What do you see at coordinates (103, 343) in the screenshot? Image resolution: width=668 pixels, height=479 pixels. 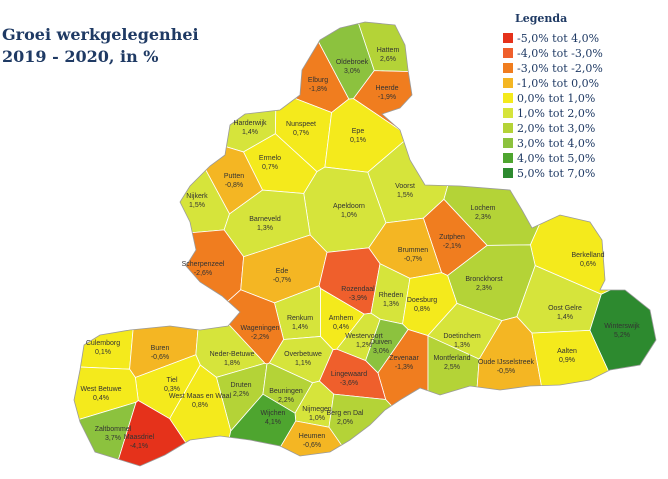 I see `municipality-name: Culemborg` at bounding box center [103, 343].